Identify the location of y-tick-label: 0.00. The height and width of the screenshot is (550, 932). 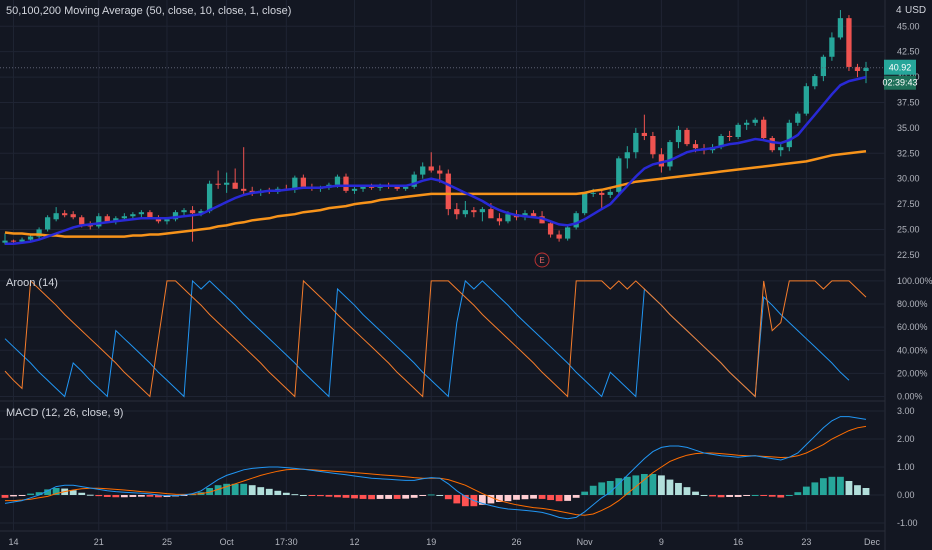
(906, 495).